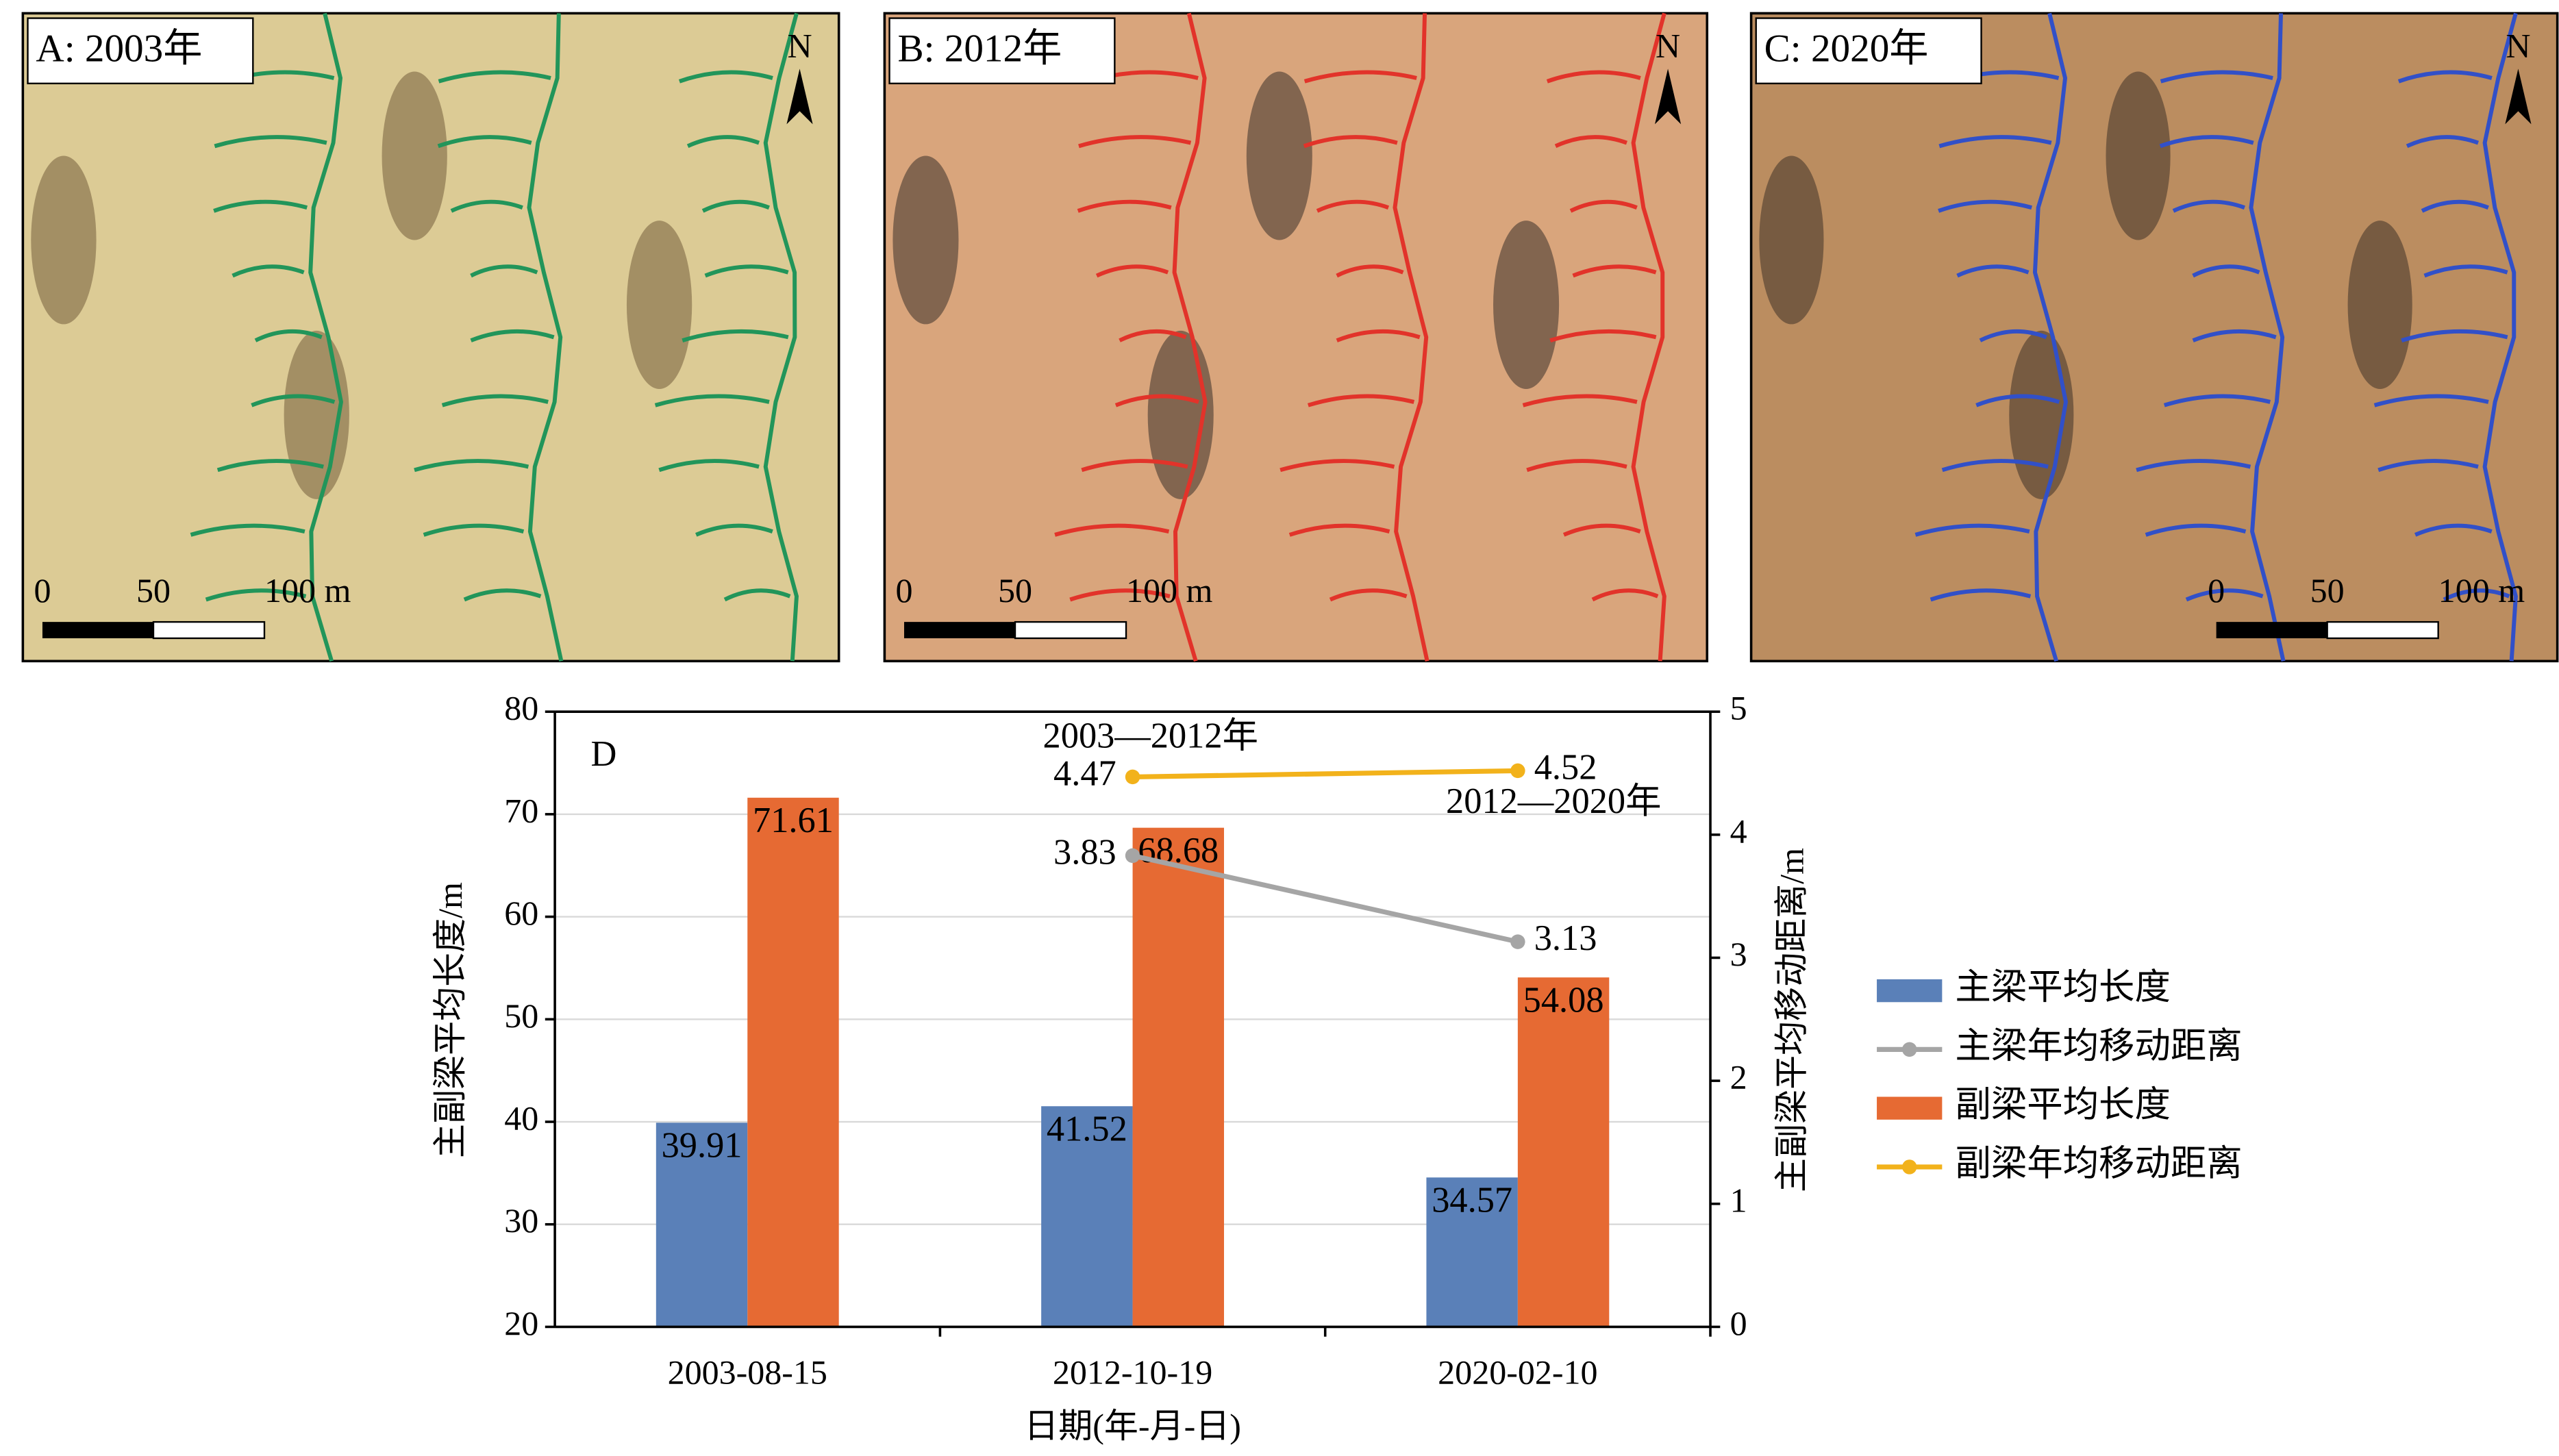 Image resolution: width=2559 pixels, height=1456 pixels. What do you see at coordinates (1296, 337) in the screenshot?
I see `image-panel: B: 2012年 0 50 100 m N` at bounding box center [1296, 337].